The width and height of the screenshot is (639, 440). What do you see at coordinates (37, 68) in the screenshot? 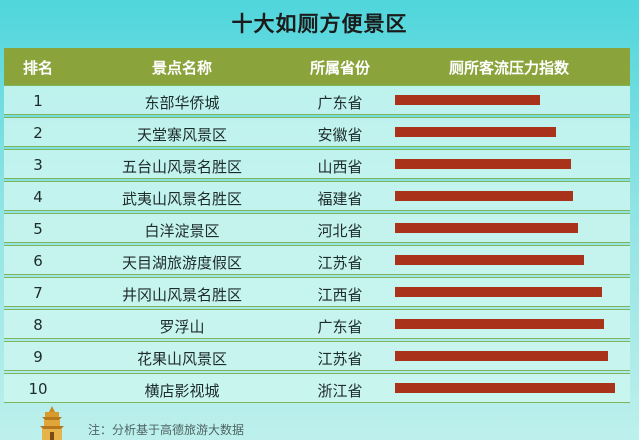
I see `header-rank: 排名` at bounding box center [37, 68].